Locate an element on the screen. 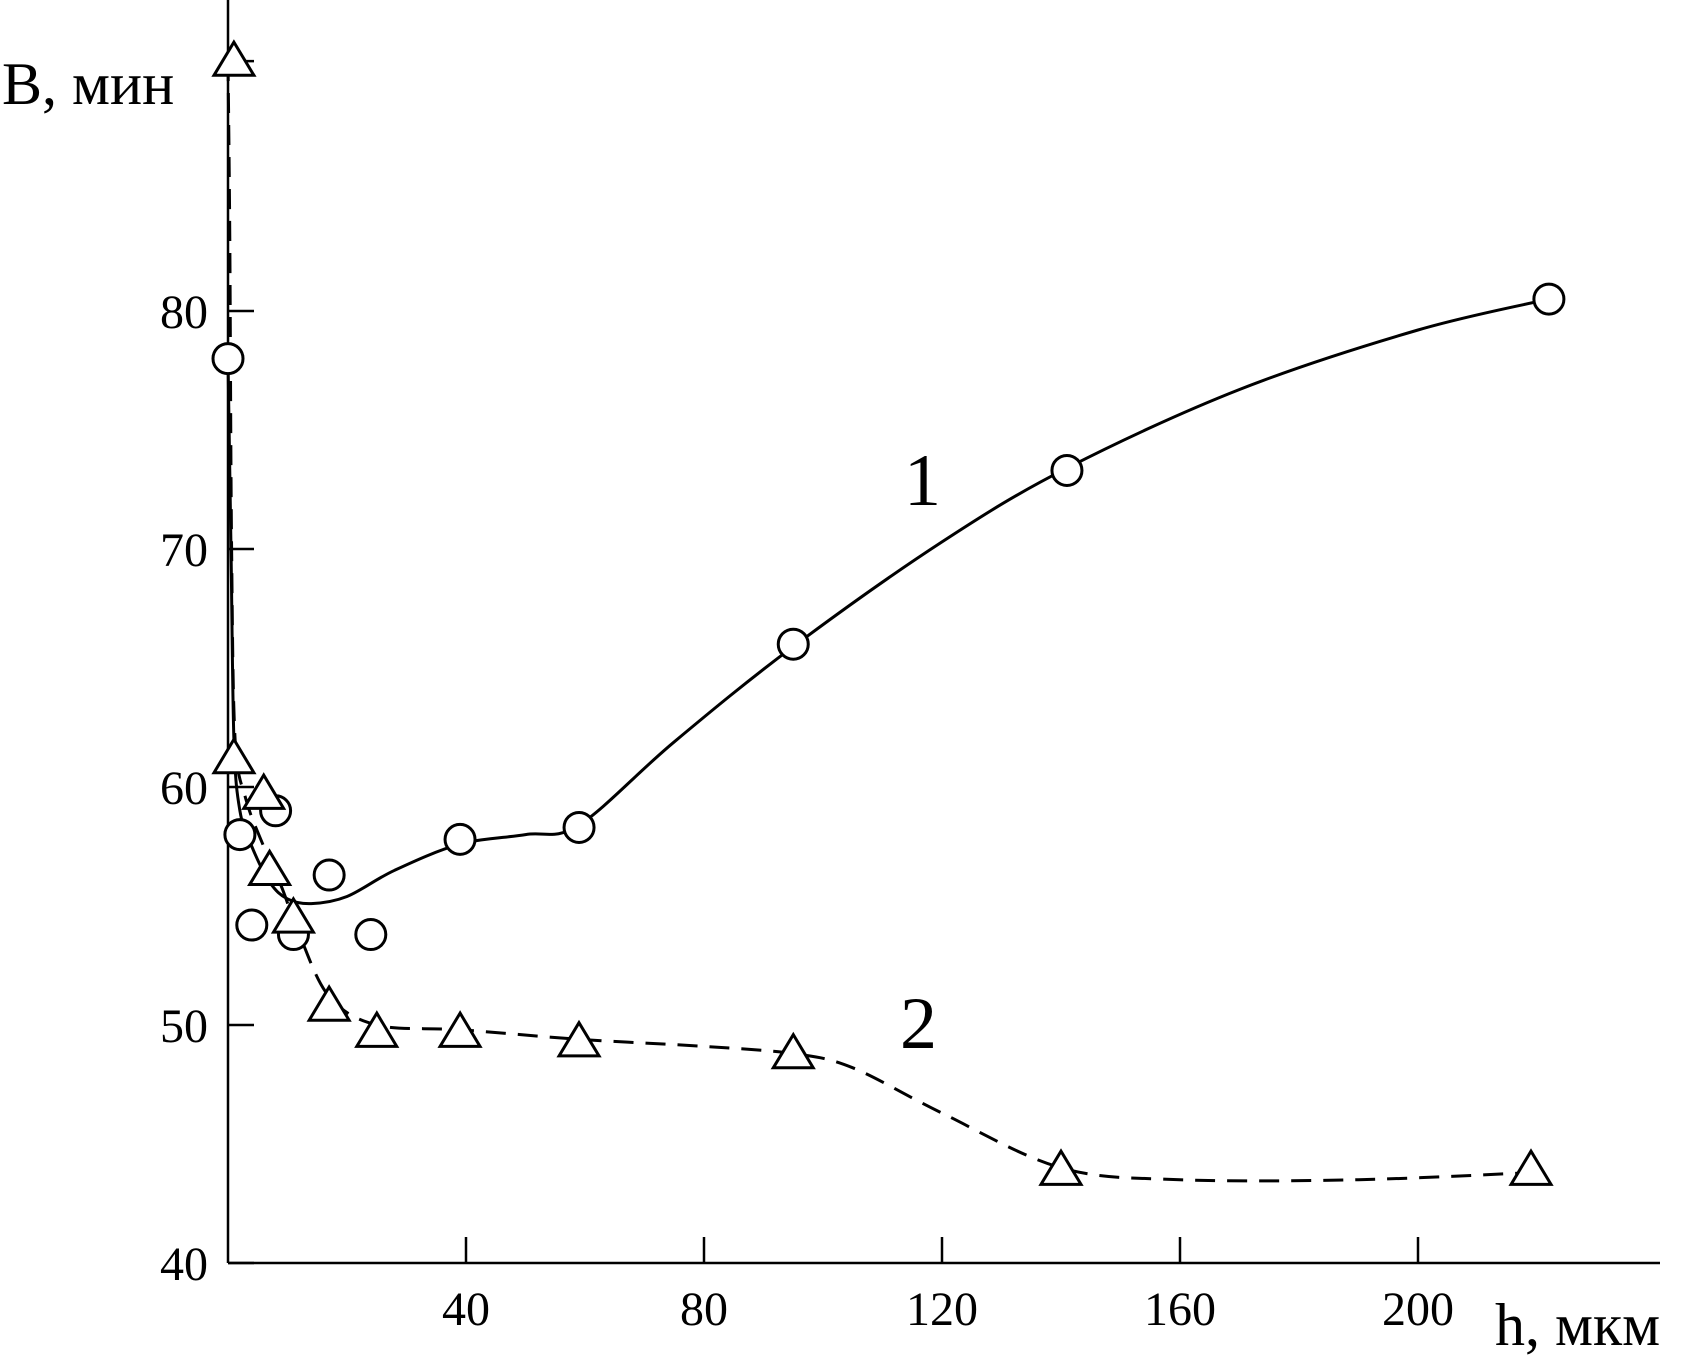  x-tick-label: 200 is located at coordinates (1418, 1309).